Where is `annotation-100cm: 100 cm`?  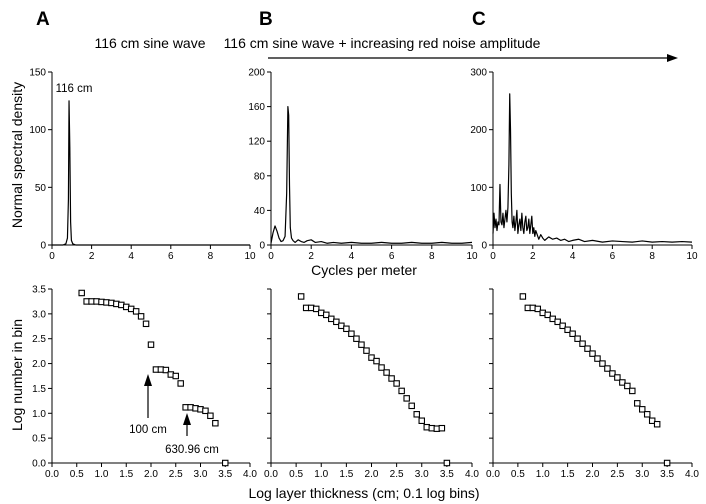
annotation-100cm: 100 cm is located at coordinates (148, 430).